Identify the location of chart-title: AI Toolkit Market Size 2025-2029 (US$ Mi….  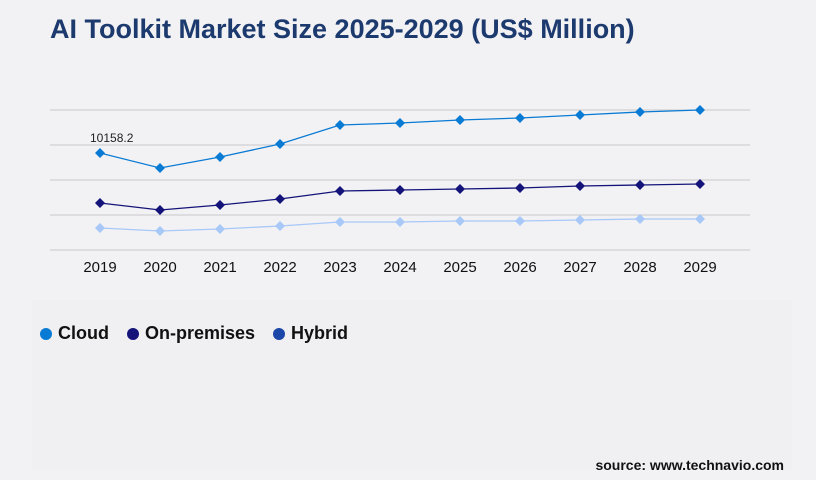
(342, 29).